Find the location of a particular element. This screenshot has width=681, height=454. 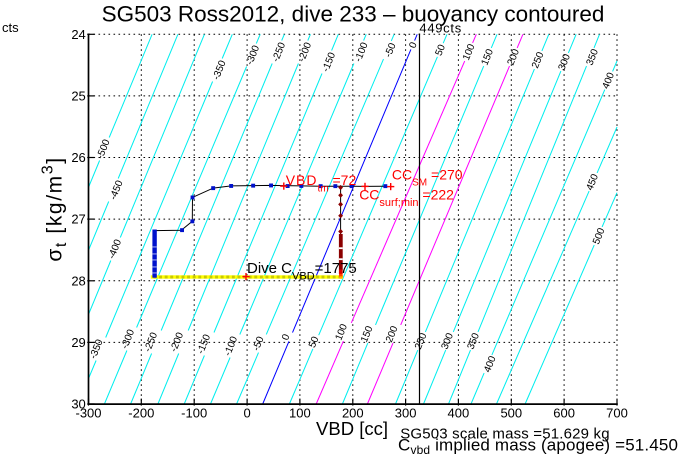

svg-text: cts is located at coordinates (10, 27).